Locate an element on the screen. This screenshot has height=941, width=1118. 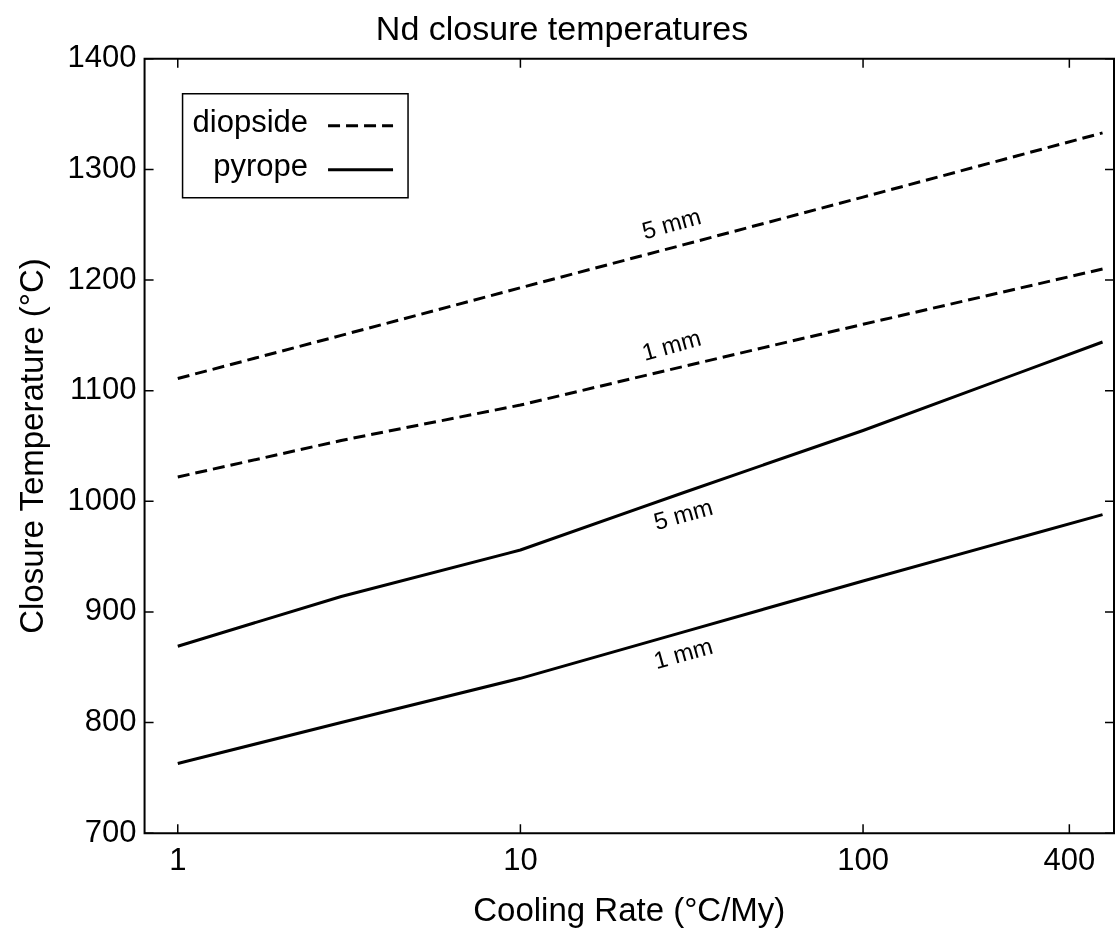
x-tick-label: 1 is located at coordinates (178, 860).